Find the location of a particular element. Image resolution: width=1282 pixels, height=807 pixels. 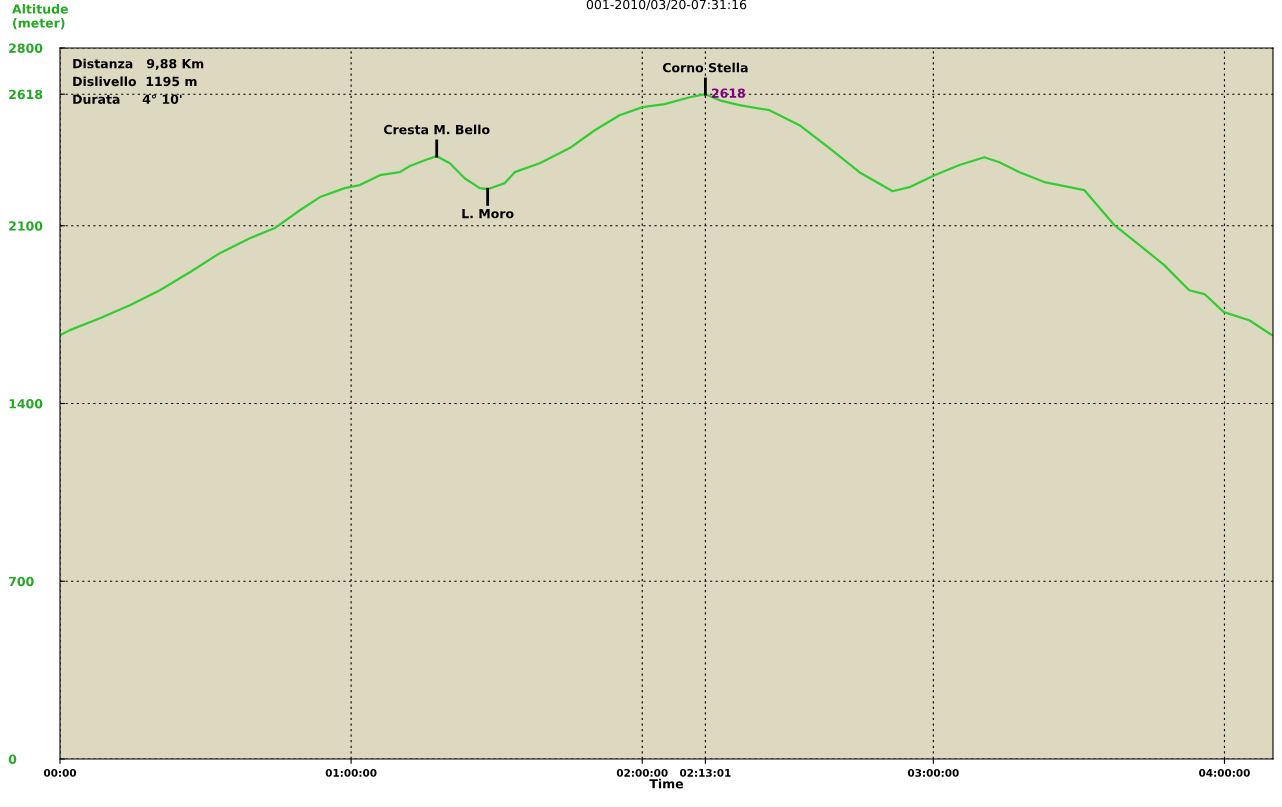

x-tick-label: 00:00 is located at coordinates (60, 772).